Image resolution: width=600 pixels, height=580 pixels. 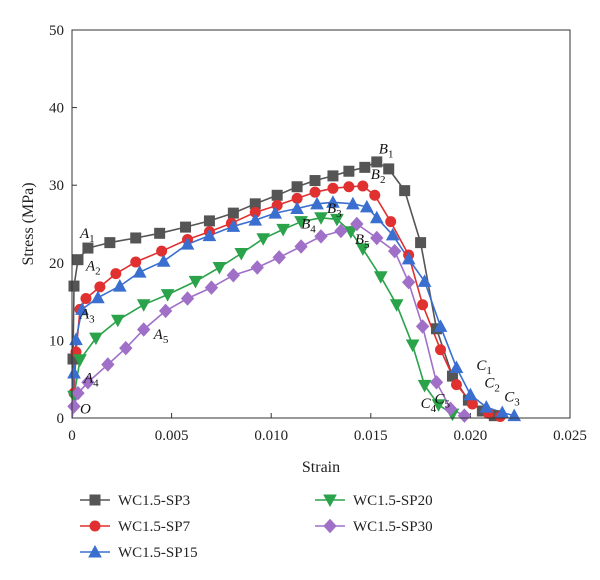 I want to click on annotation-label: A1, so click(x=87, y=235).